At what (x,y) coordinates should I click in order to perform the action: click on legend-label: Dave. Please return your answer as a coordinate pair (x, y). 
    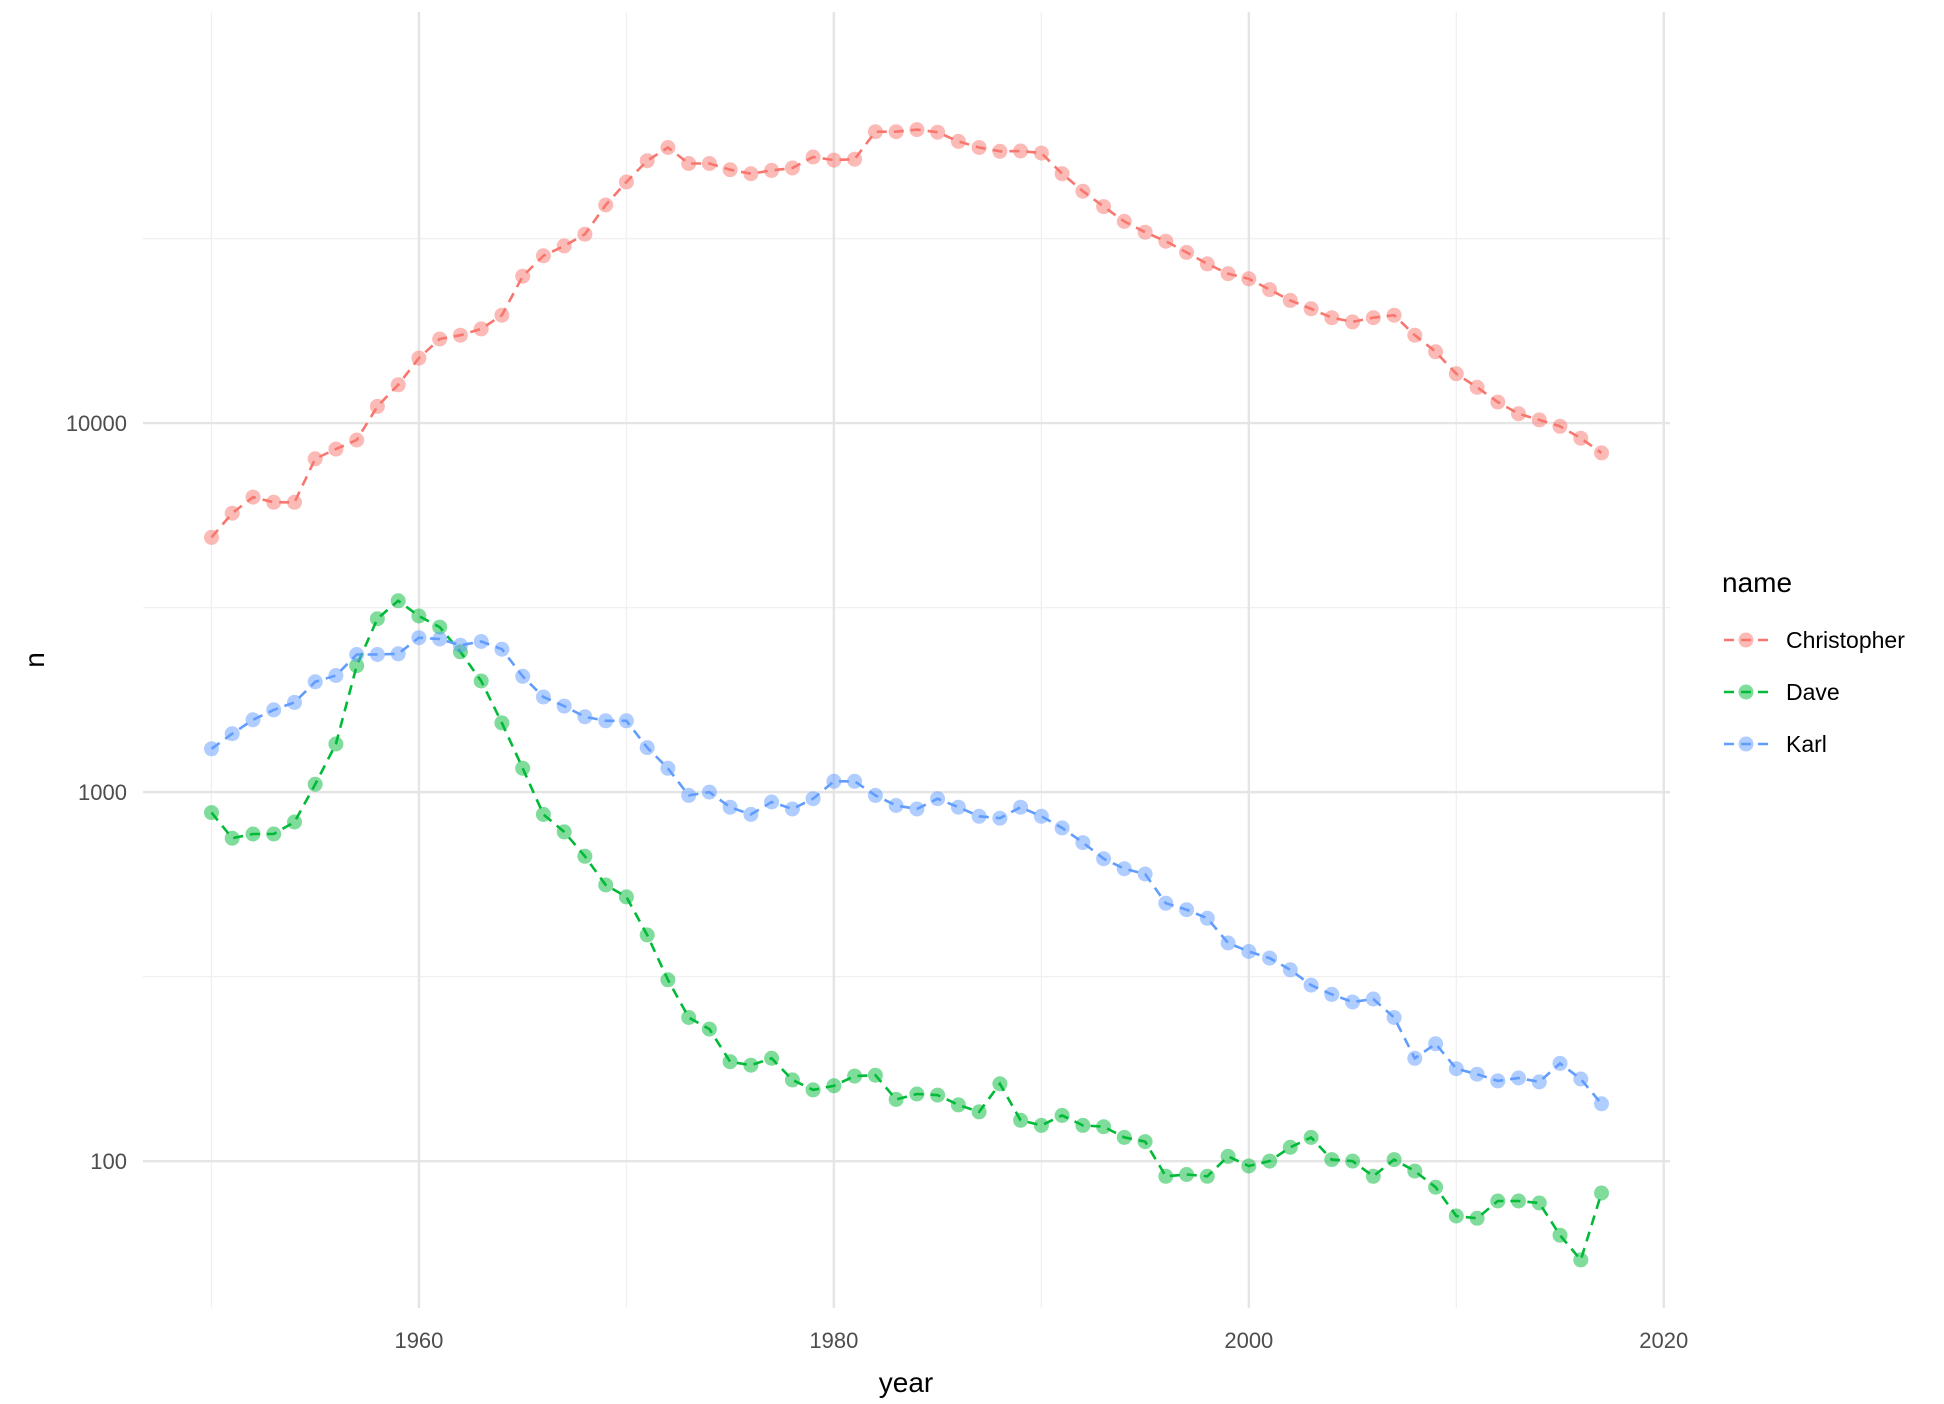
    Looking at the image, I should click on (1813, 692).